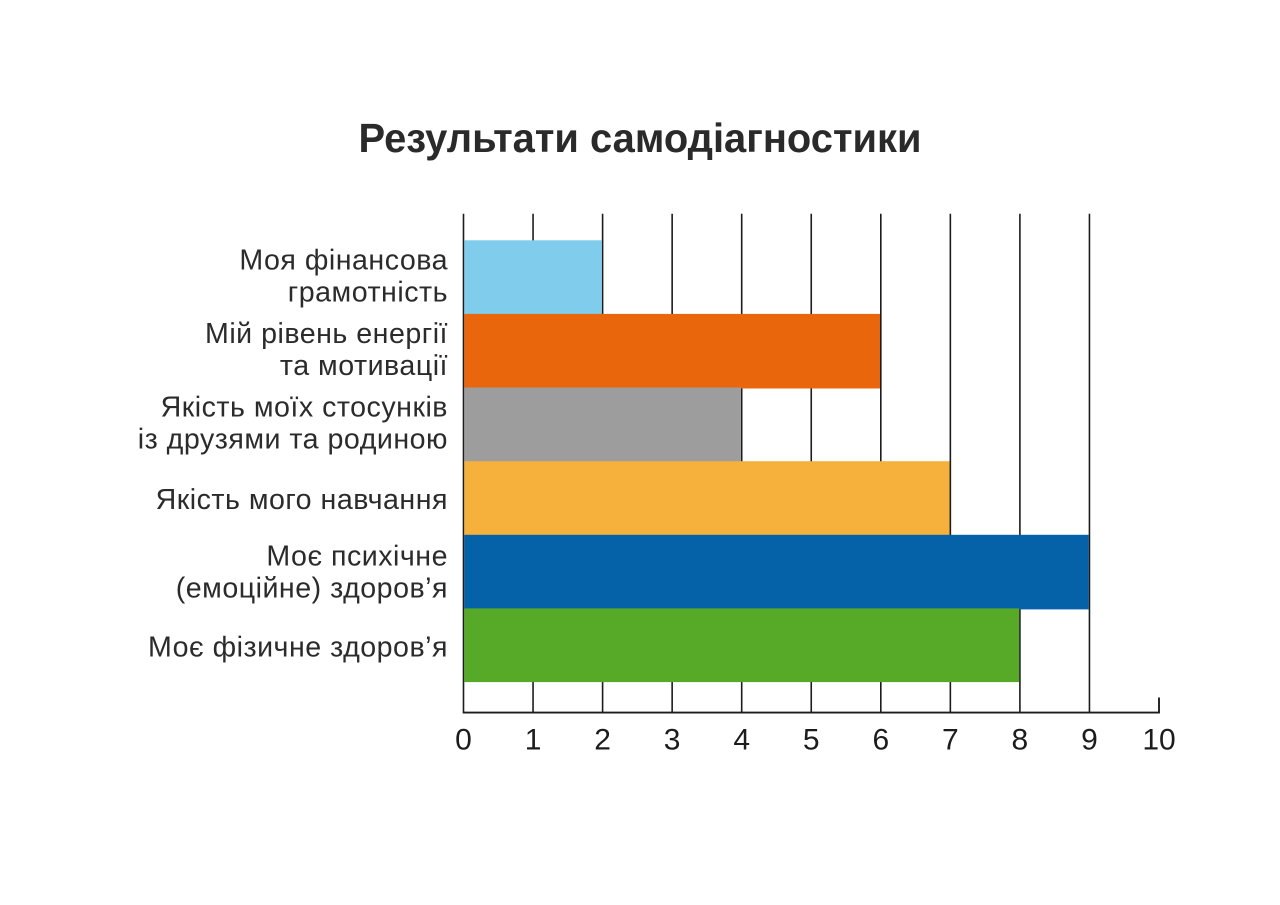 The height and width of the screenshot is (905, 1280). What do you see at coordinates (811, 740) in the screenshot?
I see `svg-text: 5` at bounding box center [811, 740].